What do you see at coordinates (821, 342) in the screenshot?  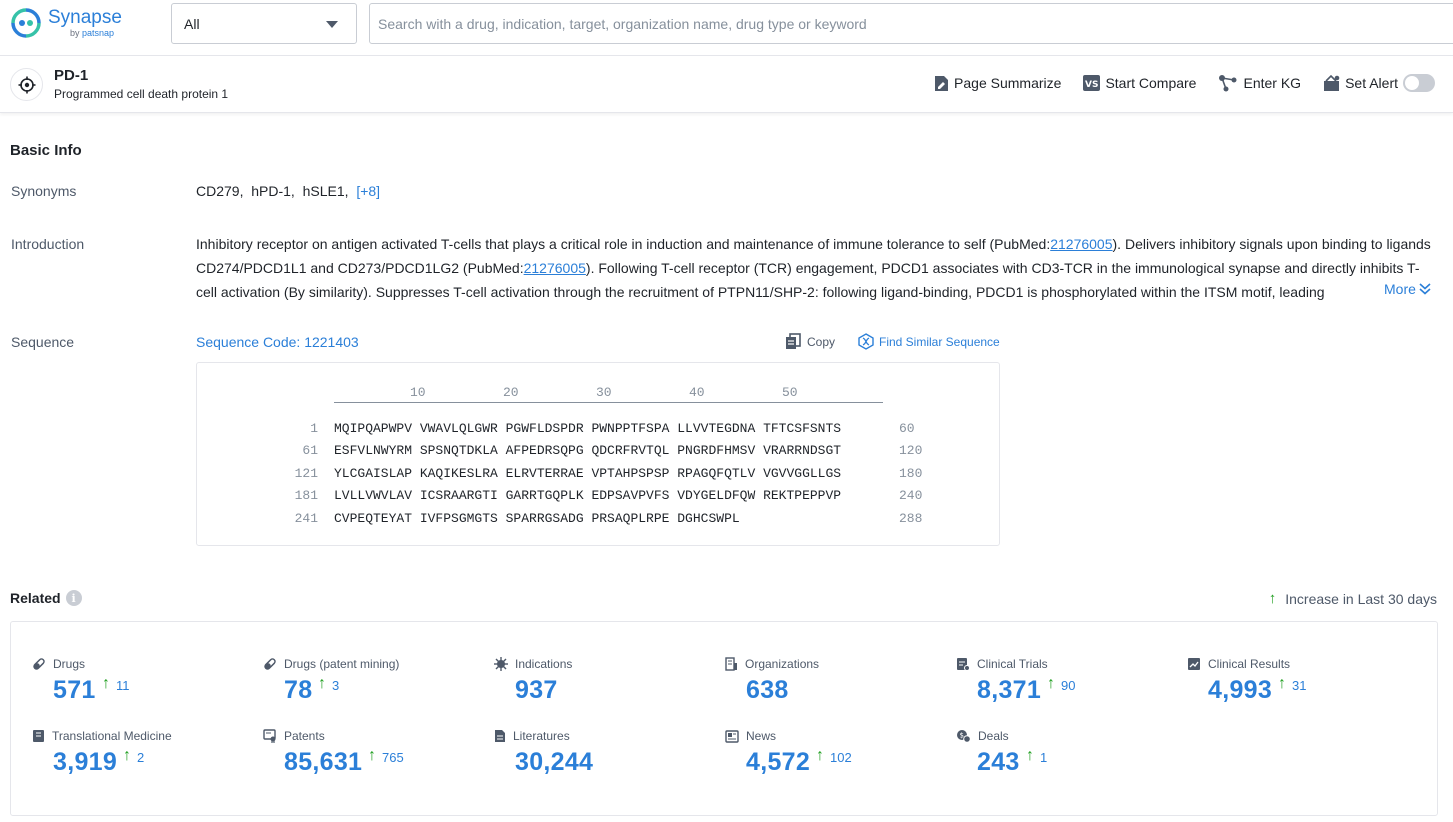 I see `copy-label: Copy` at bounding box center [821, 342].